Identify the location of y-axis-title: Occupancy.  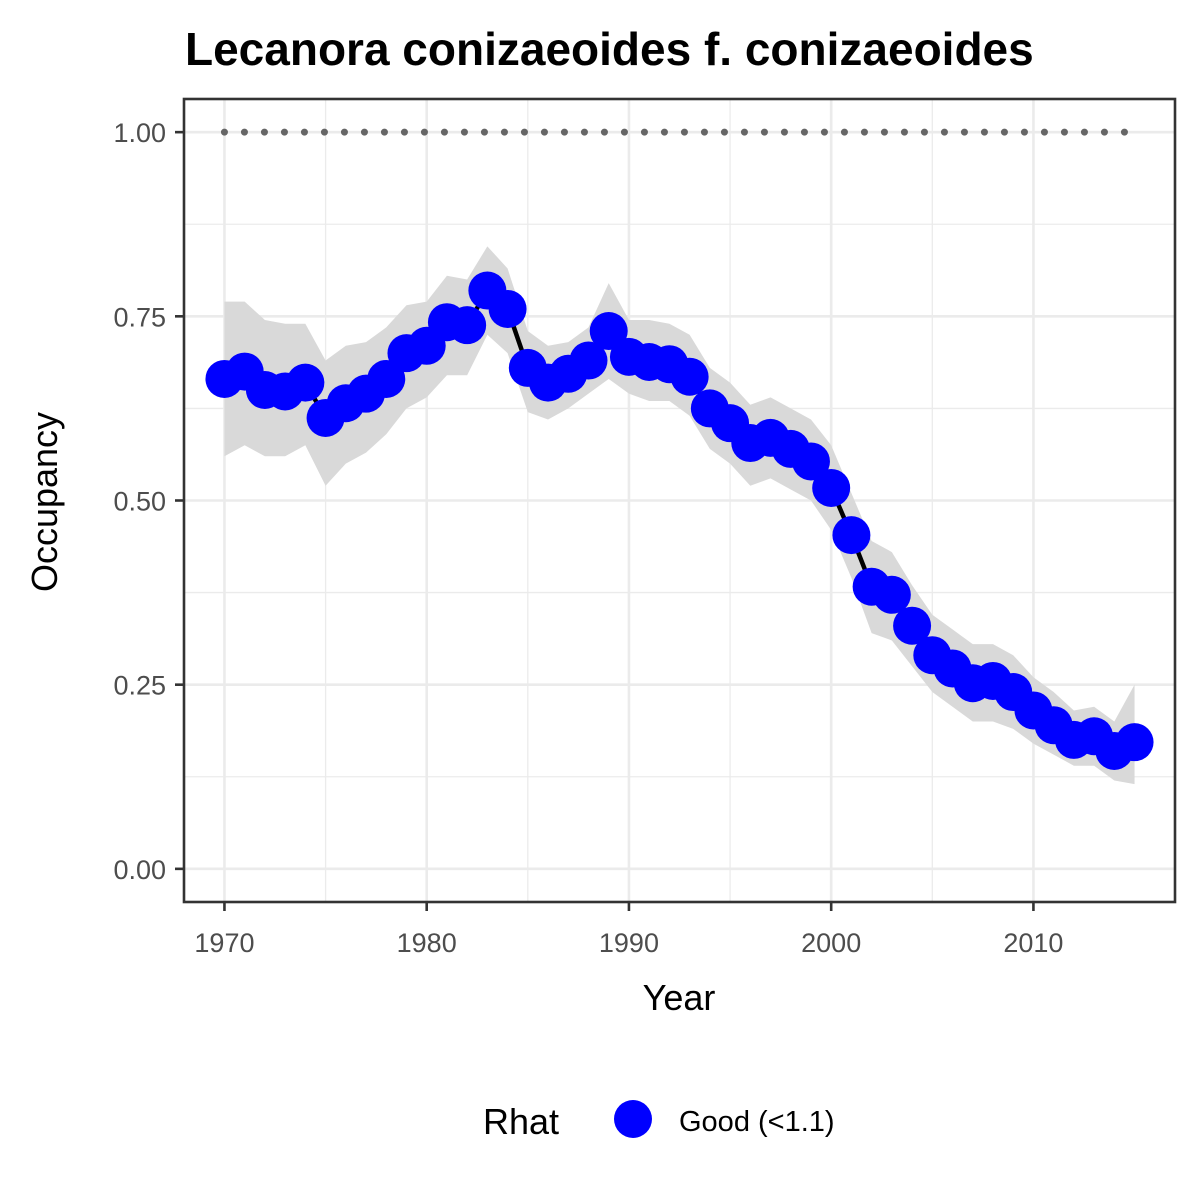
(44, 502).